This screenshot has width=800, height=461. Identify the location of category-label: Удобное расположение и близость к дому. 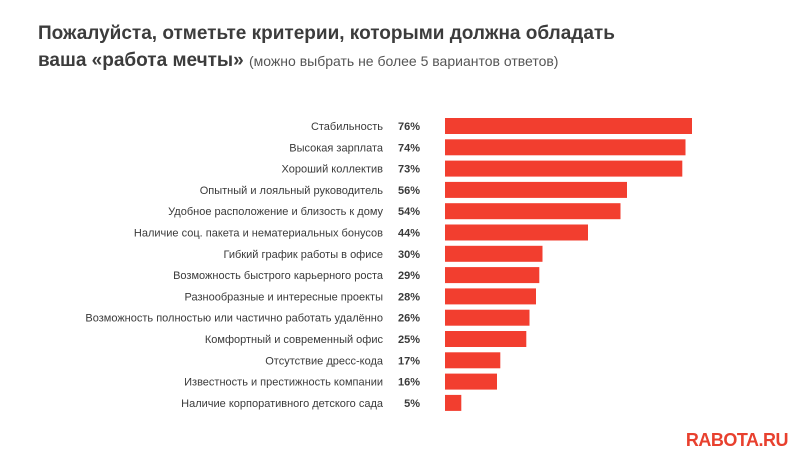
(275, 212).